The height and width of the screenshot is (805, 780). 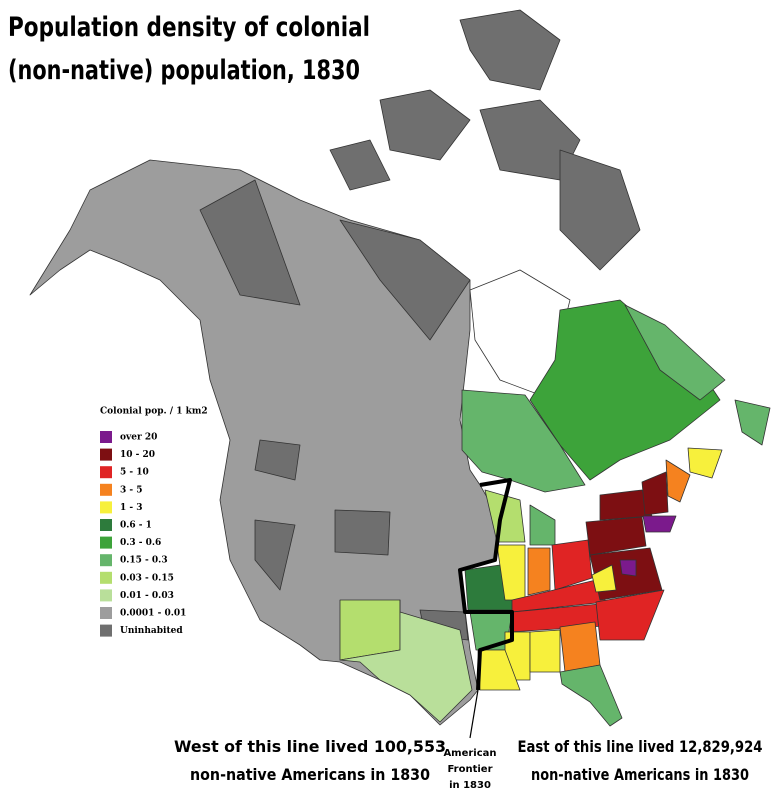 I want to click on legend-title: Colonial pop. / 1 km2, so click(x=154, y=412).